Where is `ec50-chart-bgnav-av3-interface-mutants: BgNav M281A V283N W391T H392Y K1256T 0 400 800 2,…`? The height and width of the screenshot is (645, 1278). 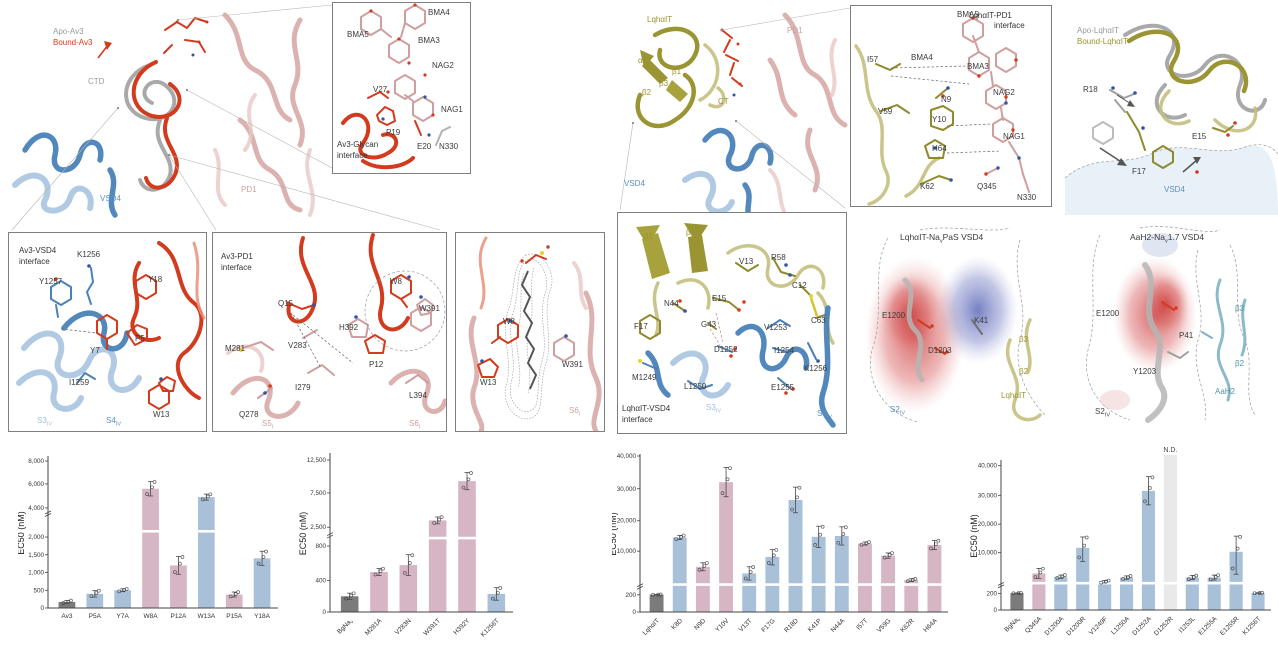
ec50-chart-bgnav-av3-interface-mutants: BgNav M281A V283N W391T H392Y K1256T 0 400 800 2,… is located at coordinates (405, 544).